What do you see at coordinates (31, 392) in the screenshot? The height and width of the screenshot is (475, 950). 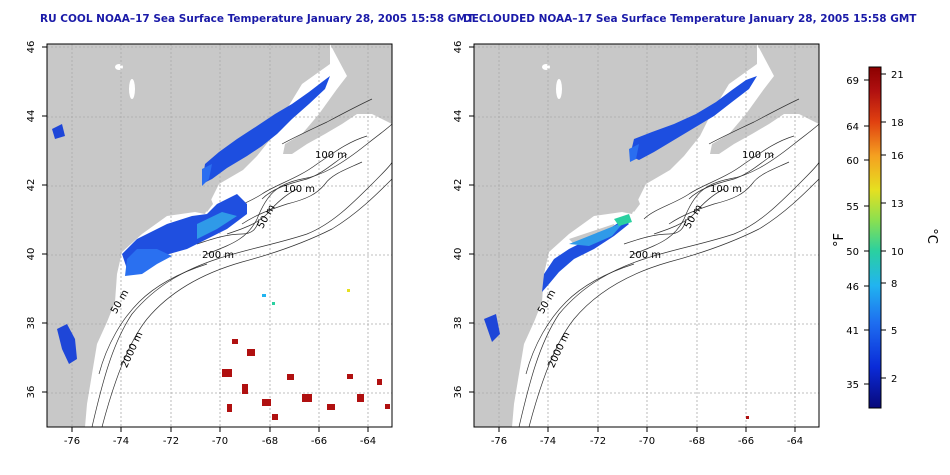 I see `left-y-tick-6: 36` at bounding box center [31, 392].